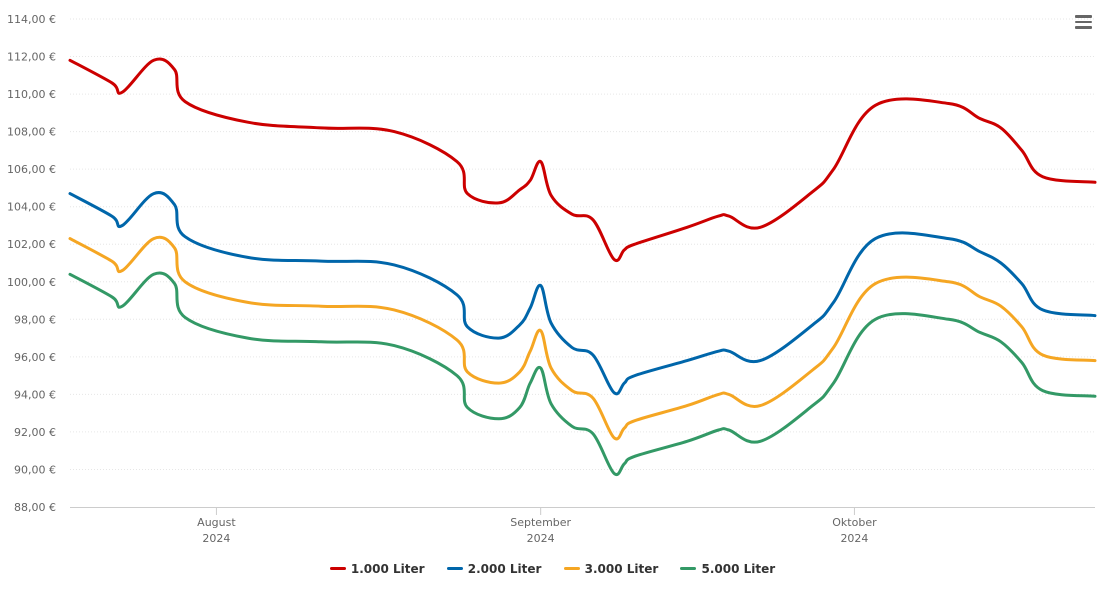 Image resolution: width=1105 pixels, height=602 pixels. What do you see at coordinates (35, 357) in the screenshot?
I see `y-tick-label: 96,00 €` at bounding box center [35, 357].